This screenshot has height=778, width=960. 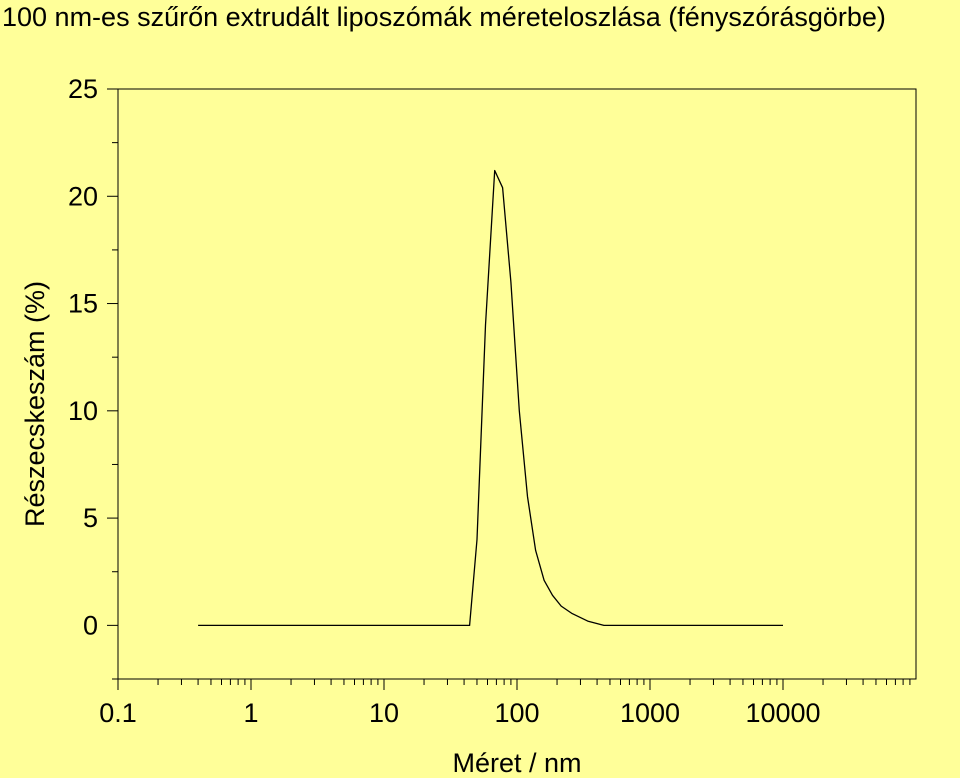 What do you see at coordinates (516, 713) in the screenshot?
I see `x-tick-label: 100` at bounding box center [516, 713].